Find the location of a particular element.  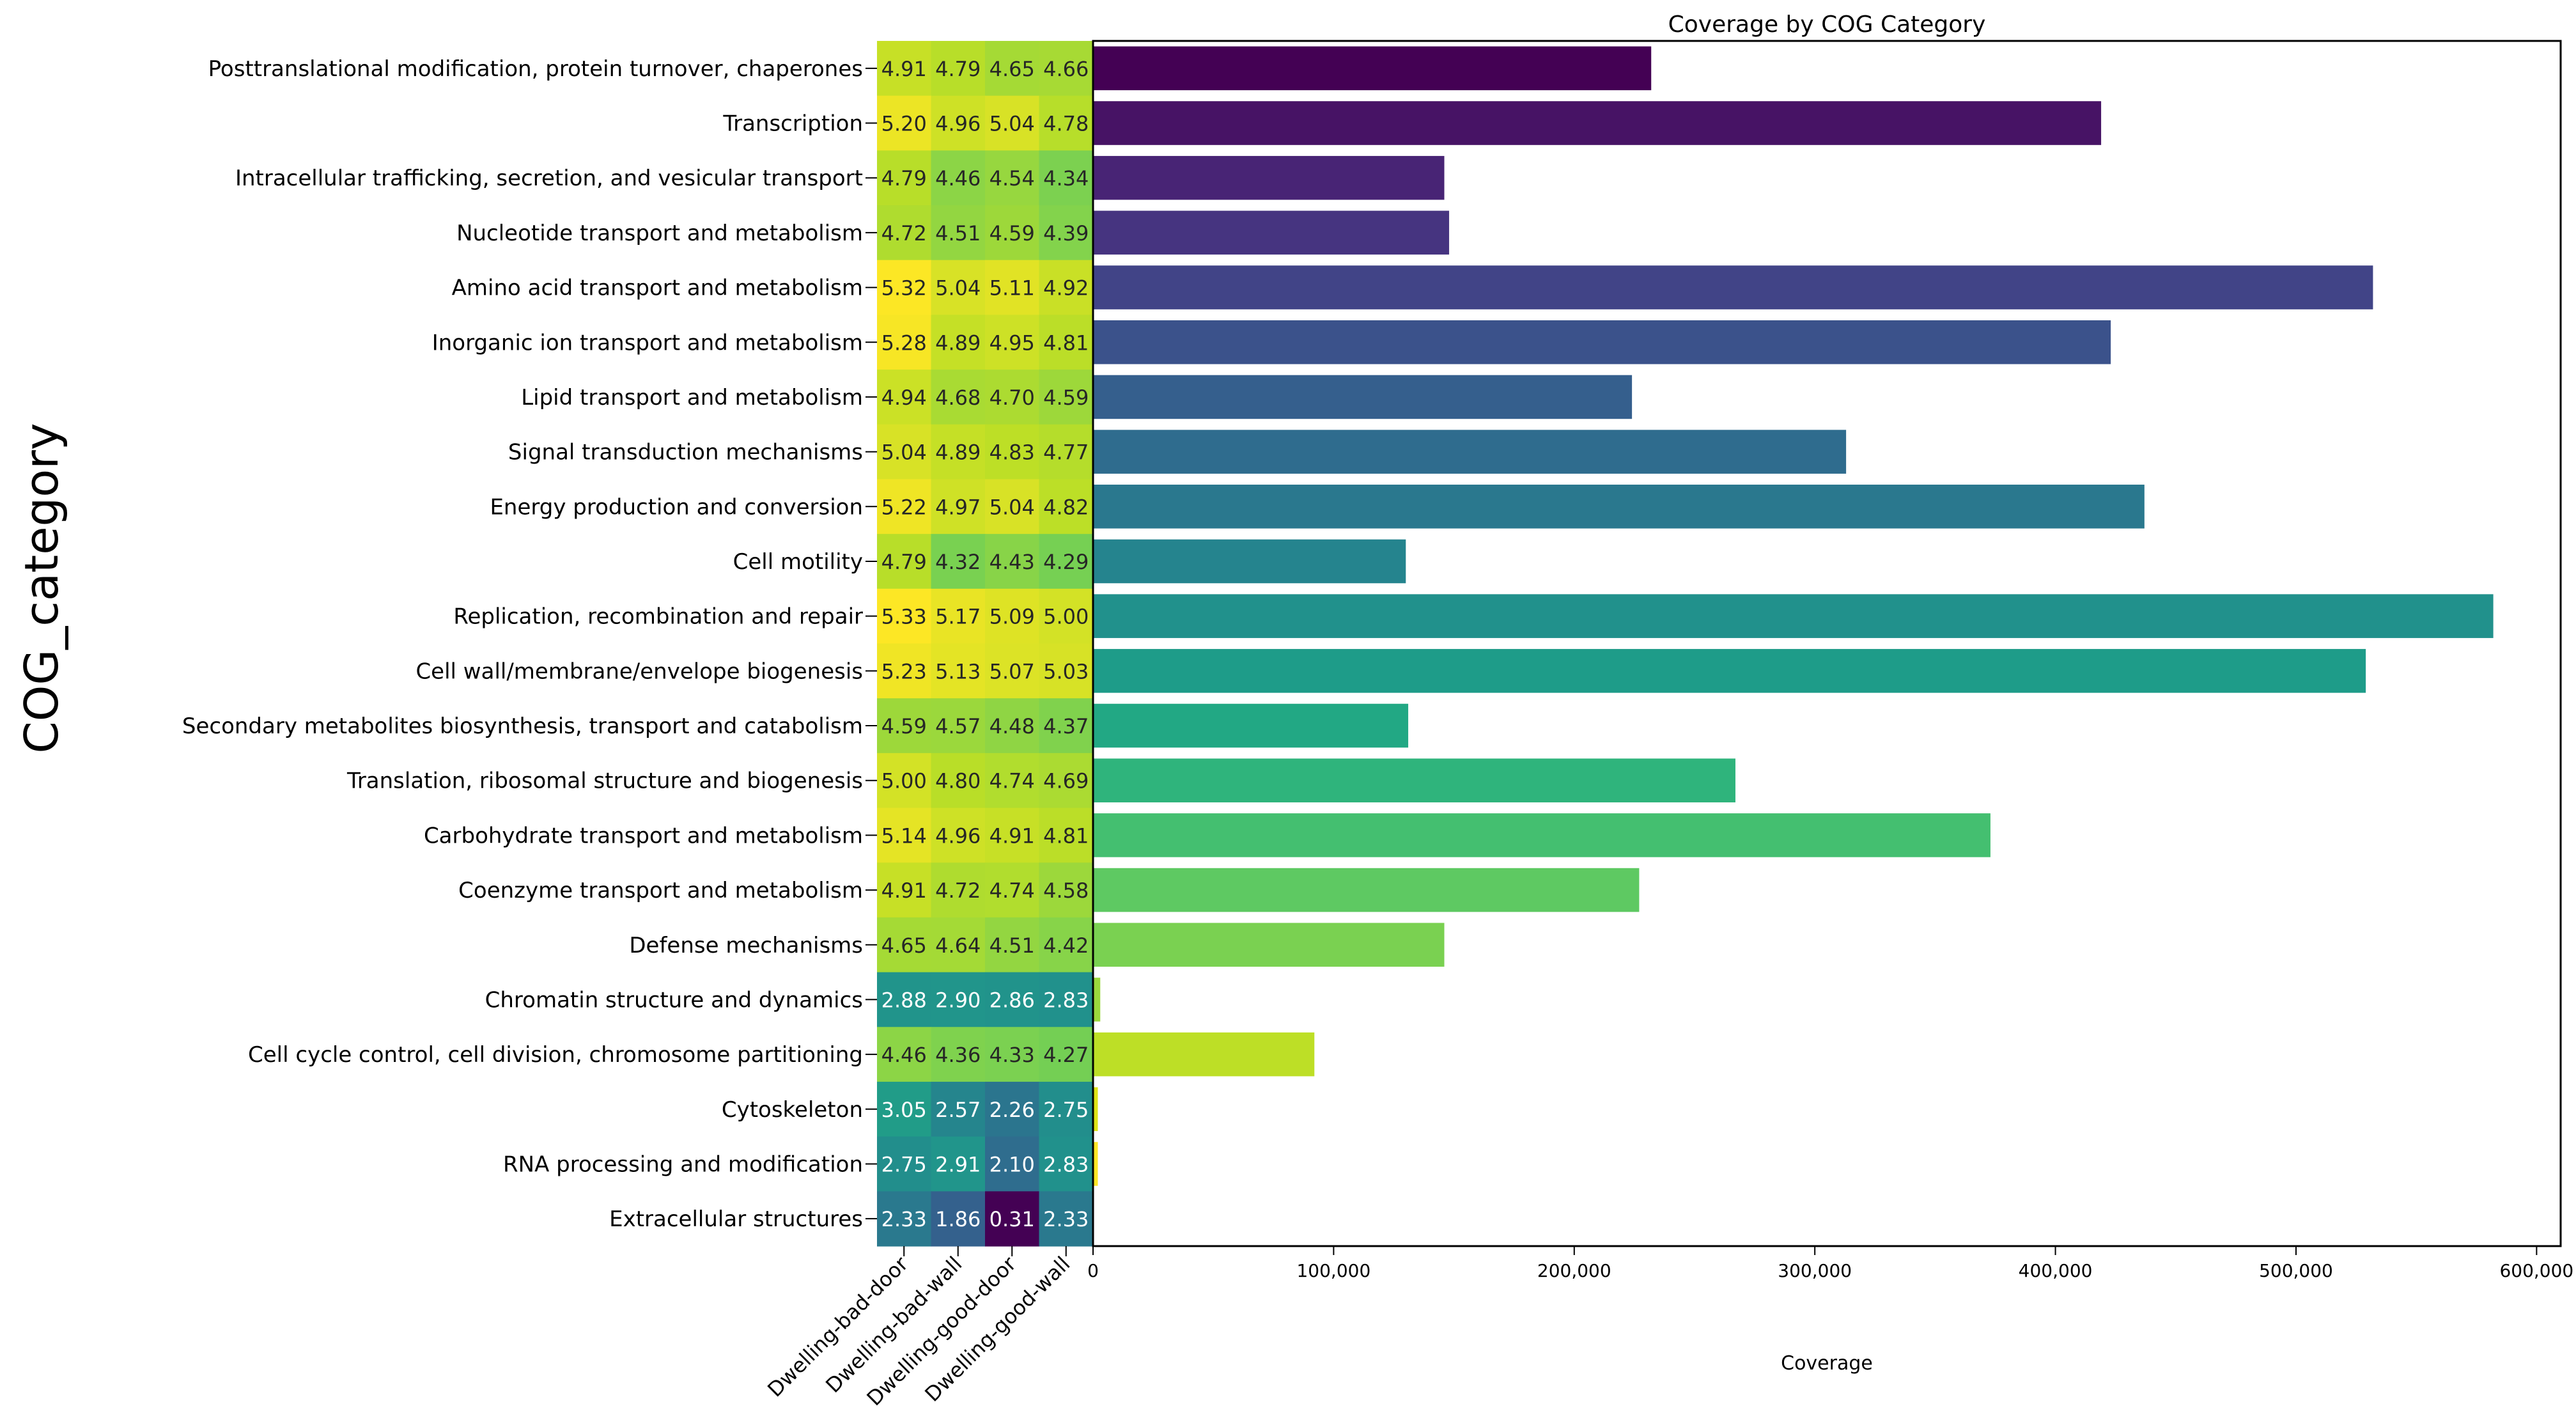

heatmap-value-label: 3.05 is located at coordinates (904, 1110).